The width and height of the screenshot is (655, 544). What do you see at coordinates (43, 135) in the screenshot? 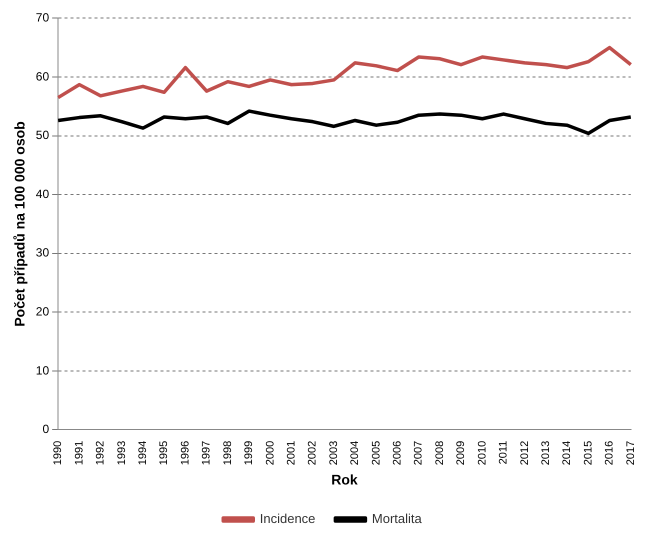
I see `y-tick-label: 50` at bounding box center [43, 135].